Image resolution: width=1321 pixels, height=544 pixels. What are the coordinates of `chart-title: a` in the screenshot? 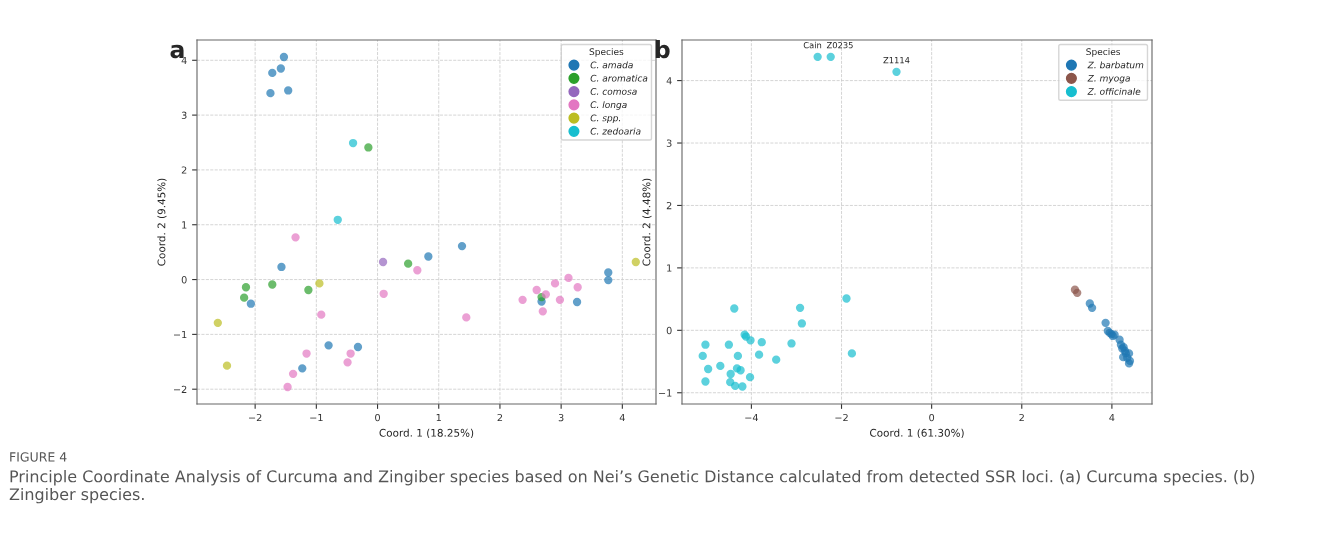 It's located at (177, 51).